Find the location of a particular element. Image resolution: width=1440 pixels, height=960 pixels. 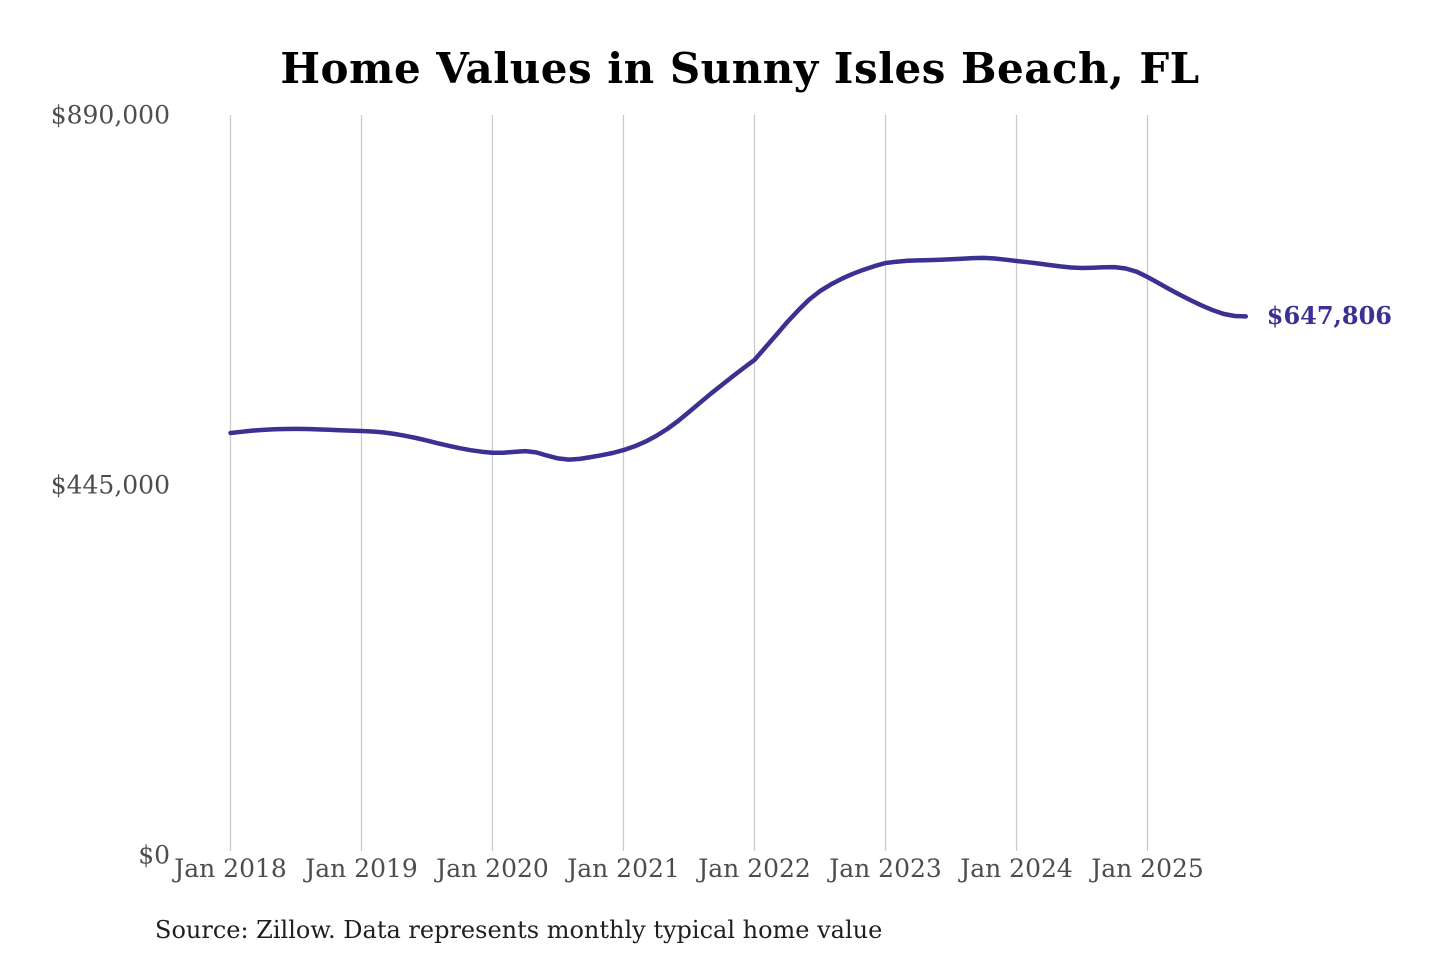

x-tick-label: Jan 2024 is located at coordinates (1016, 868).